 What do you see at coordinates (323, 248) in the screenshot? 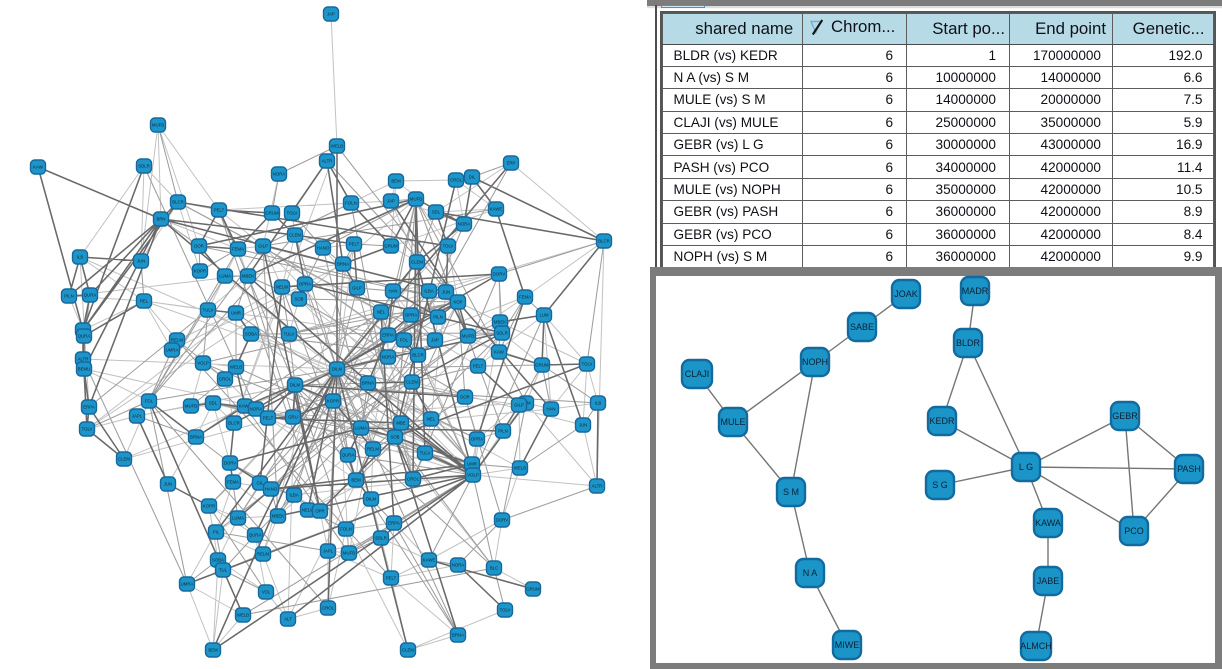
I see `svg-text: HANO` at bounding box center [323, 248].